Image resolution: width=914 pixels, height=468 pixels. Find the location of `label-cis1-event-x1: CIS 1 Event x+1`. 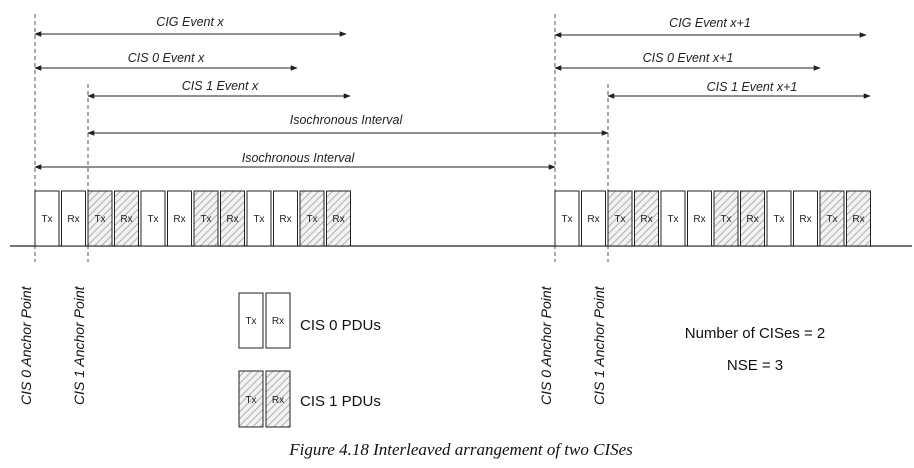

label-cis1-event-x1: CIS 1 Event x+1 is located at coordinates (752, 87).